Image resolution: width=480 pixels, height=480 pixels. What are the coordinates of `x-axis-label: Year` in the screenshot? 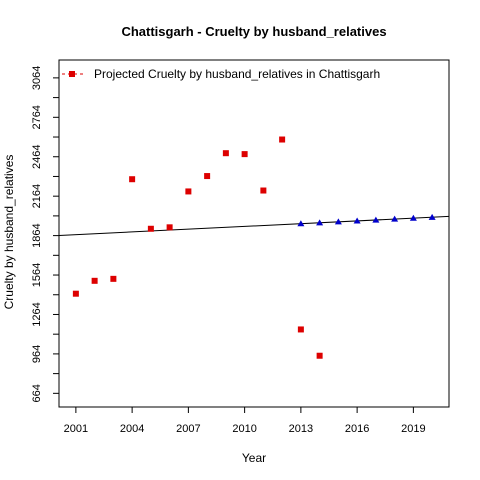 It's located at (254, 458).